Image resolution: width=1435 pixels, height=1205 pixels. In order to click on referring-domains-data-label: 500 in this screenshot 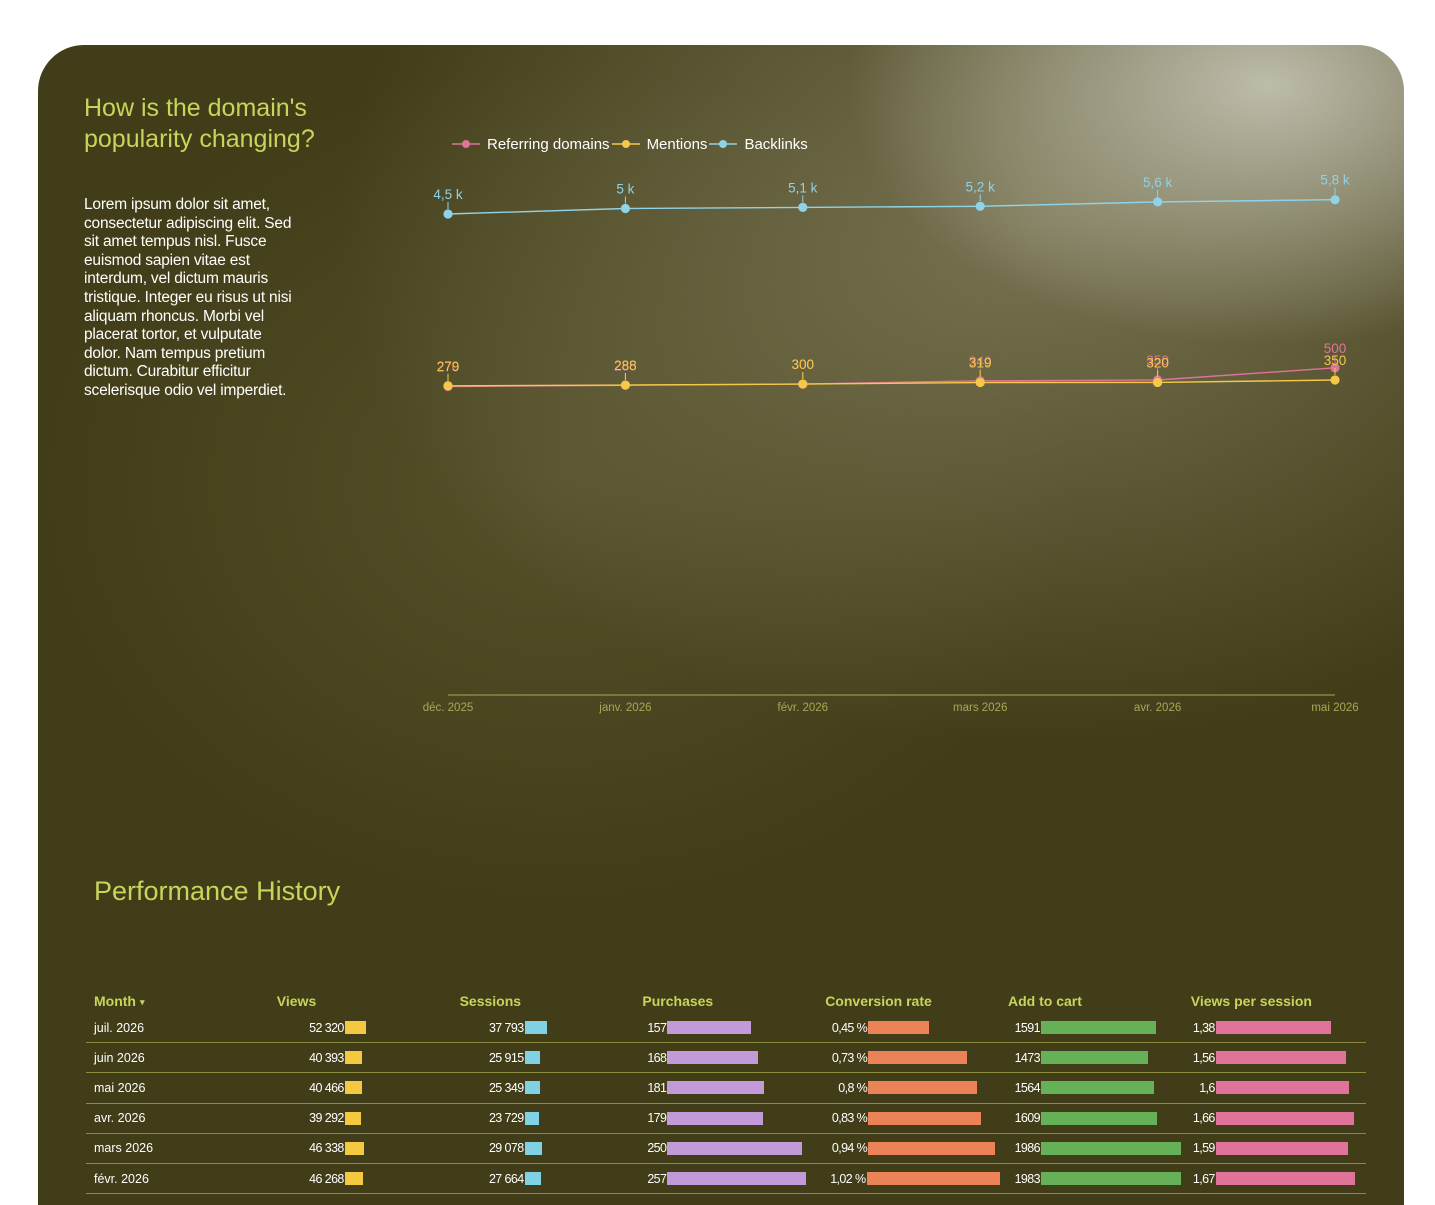, I will do `click(1335, 348)`.